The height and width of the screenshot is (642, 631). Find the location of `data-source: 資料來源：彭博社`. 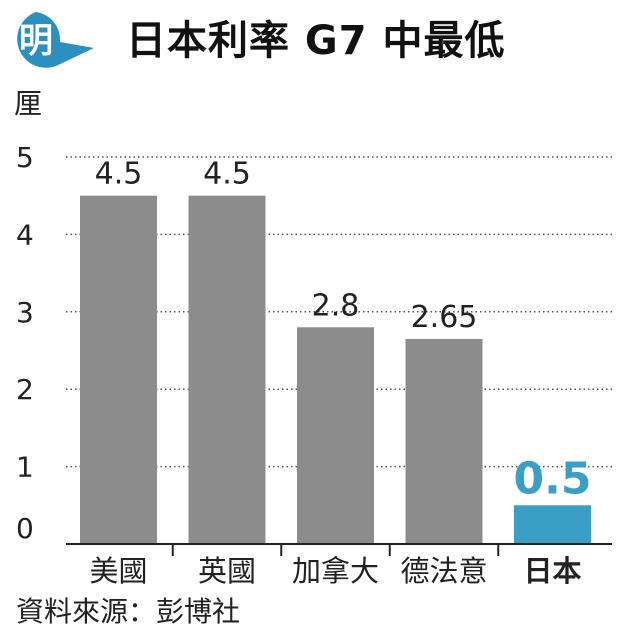

data-source: 資料來源：彭博社 is located at coordinates (128, 611).